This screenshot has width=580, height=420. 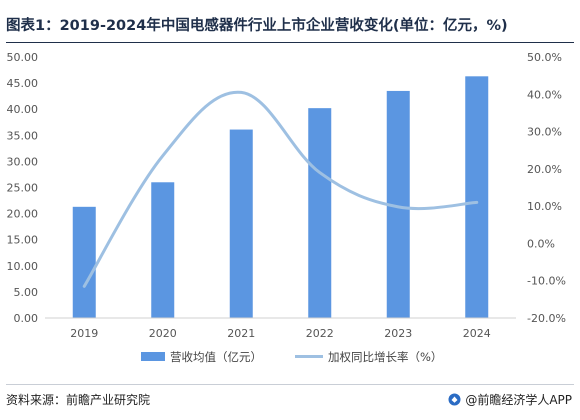 What do you see at coordinates (454, 399) in the screenshot?
I see `qianzhan-logo-icon` at bounding box center [454, 399].